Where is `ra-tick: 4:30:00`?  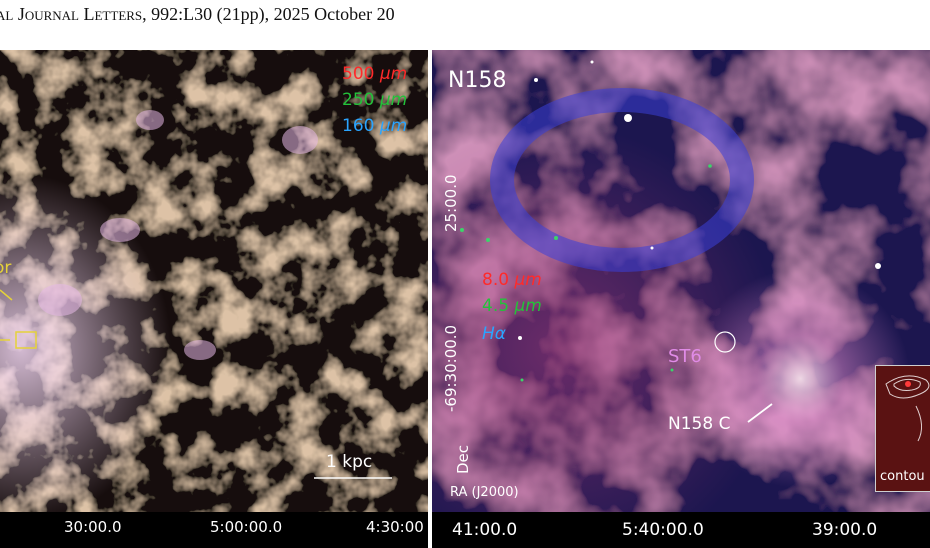
ra-tick: 4:30:00 is located at coordinates (395, 527).